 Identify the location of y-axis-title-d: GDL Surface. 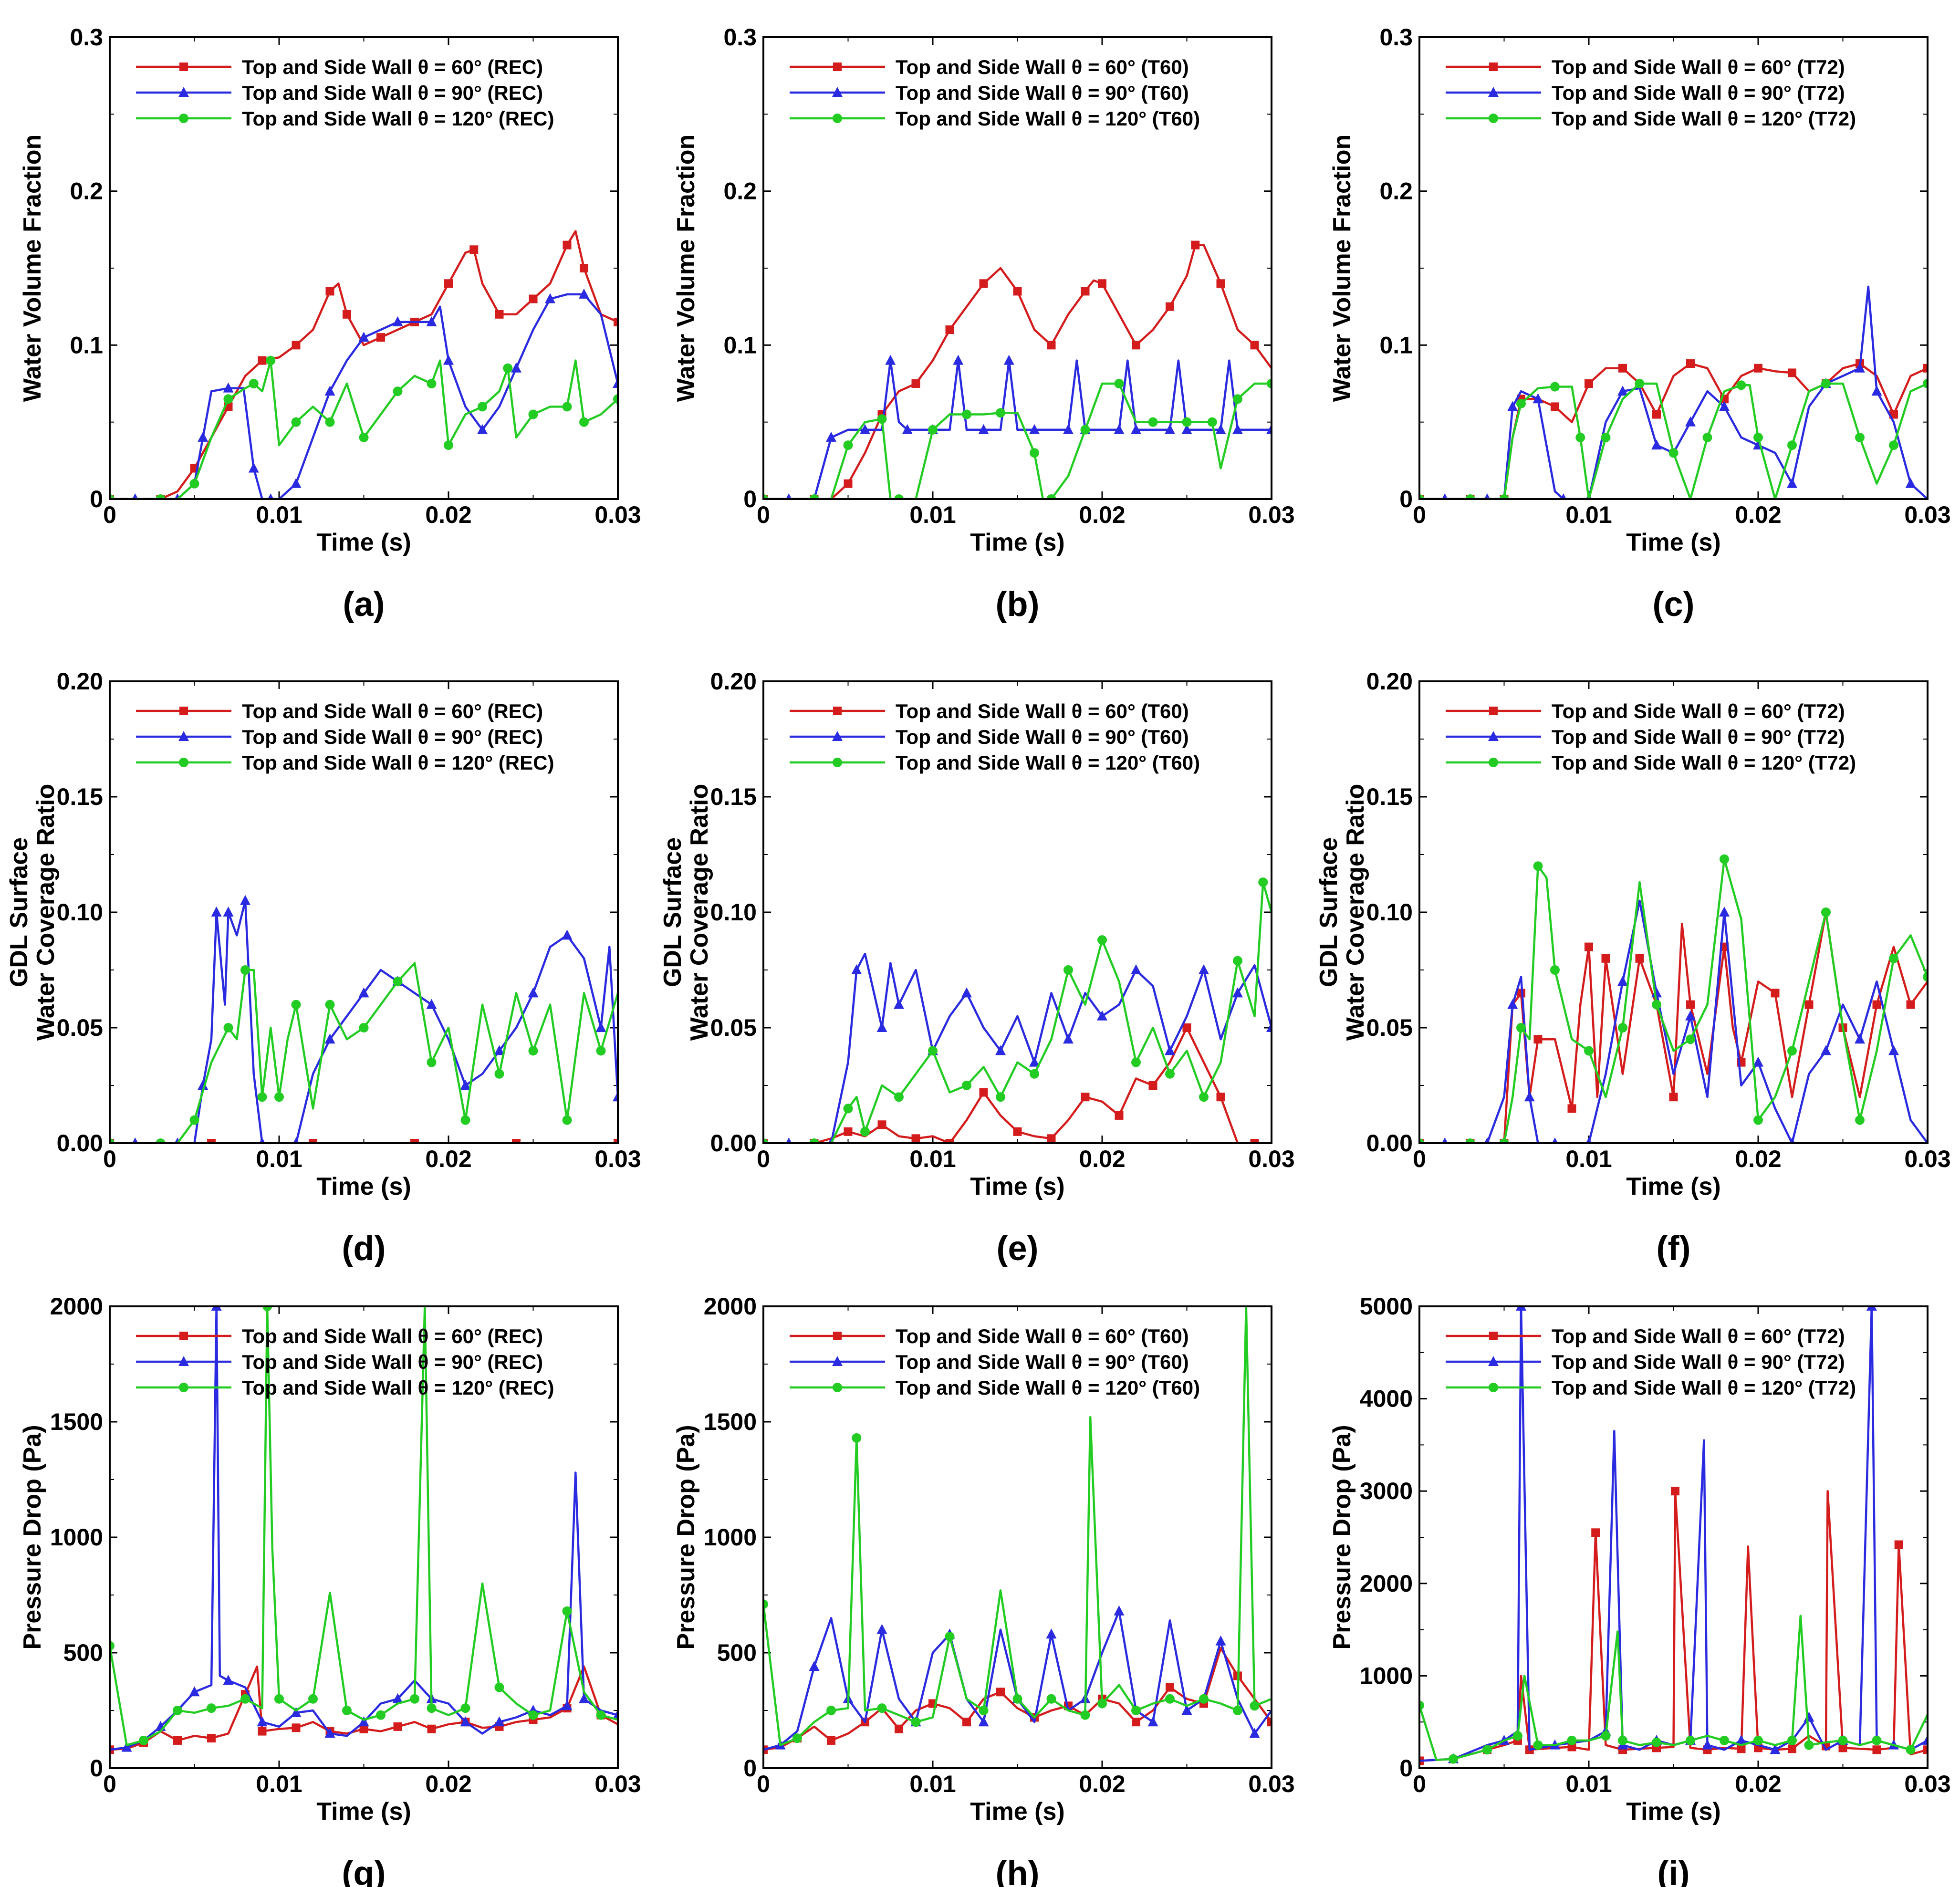
(19, 912).